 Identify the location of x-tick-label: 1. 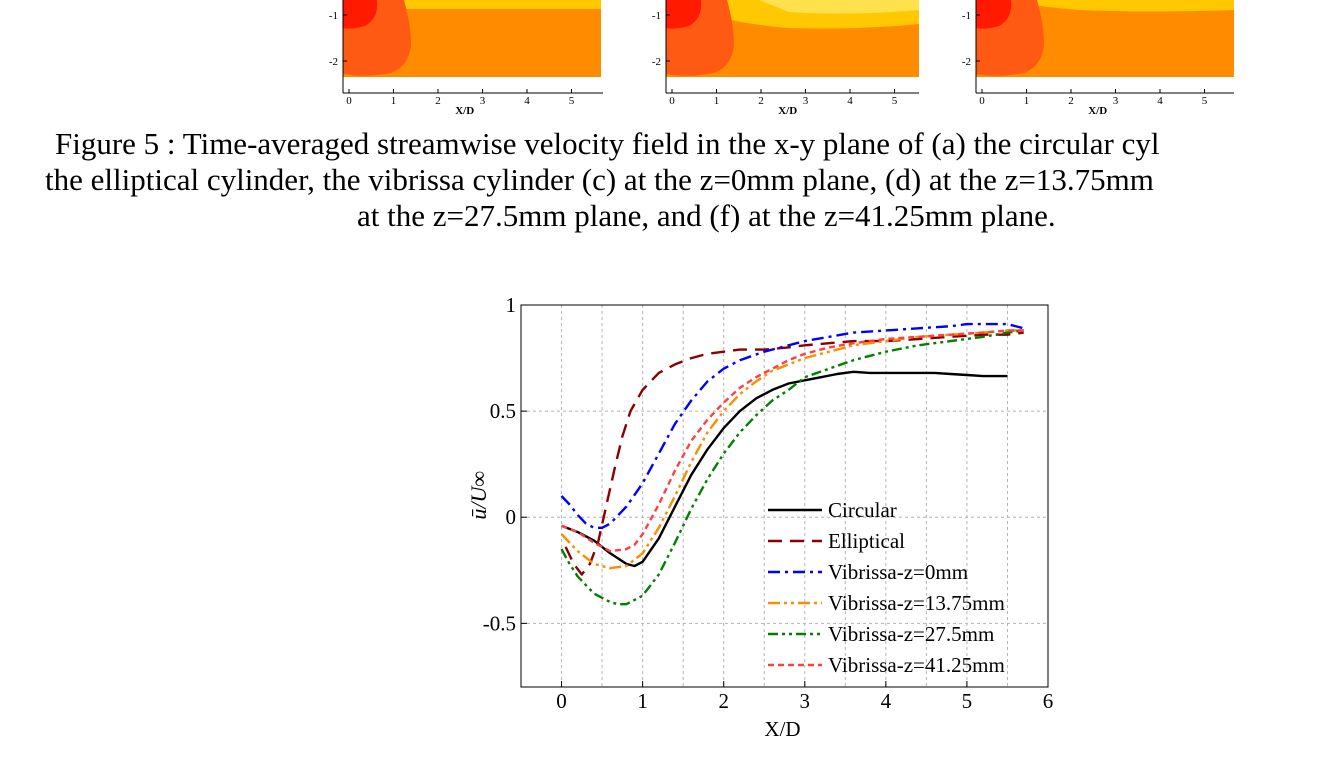
(642, 701).